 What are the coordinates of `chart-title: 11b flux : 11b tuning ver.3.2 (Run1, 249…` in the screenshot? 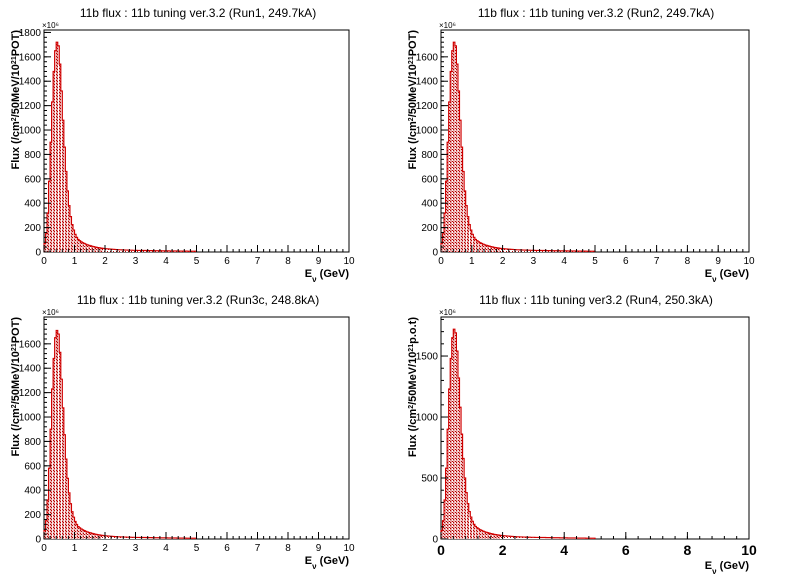 It's located at (198, 13).